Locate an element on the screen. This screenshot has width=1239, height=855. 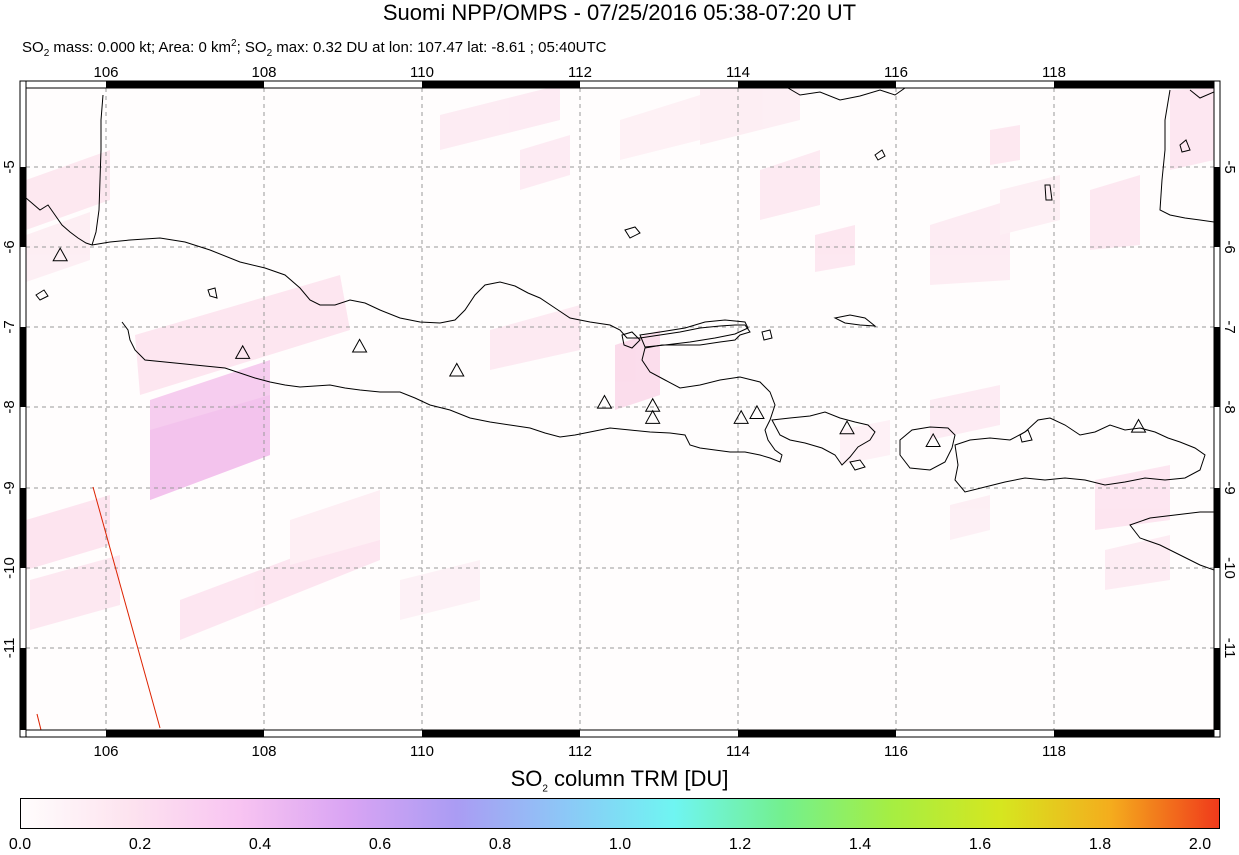
lon-labels-top: 106 108 110 112 114 116 118 is located at coordinates (579, 72).